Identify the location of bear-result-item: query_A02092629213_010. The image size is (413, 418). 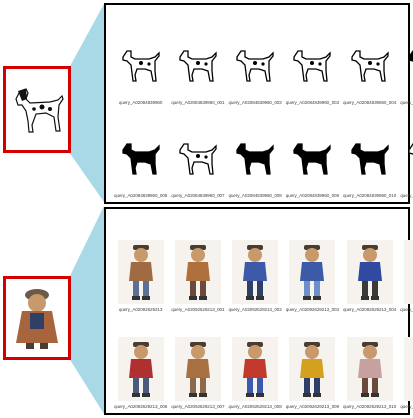
(369, 360).